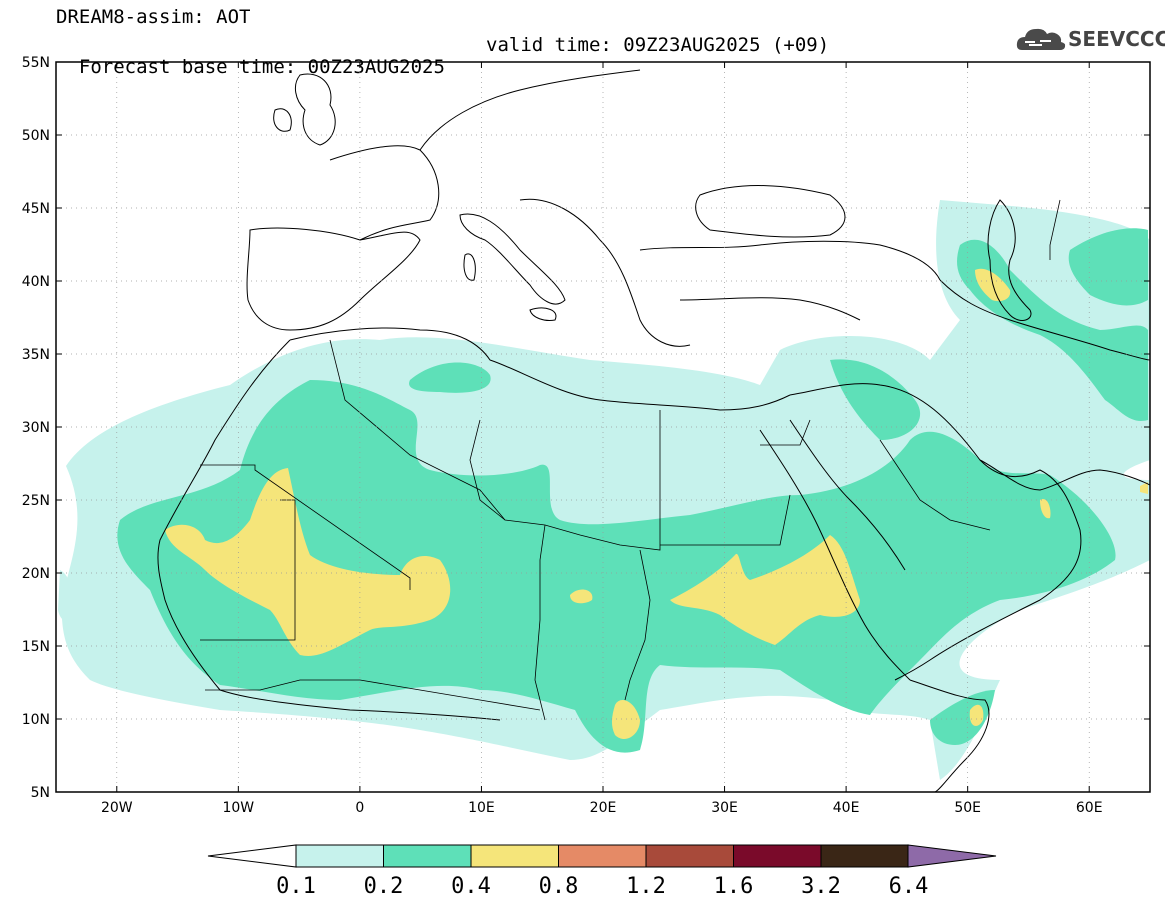 This screenshot has width=1165, height=905. Describe the element at coordinates (481, 808) in the screenshot. I see `lon-label: 10E` at that location.